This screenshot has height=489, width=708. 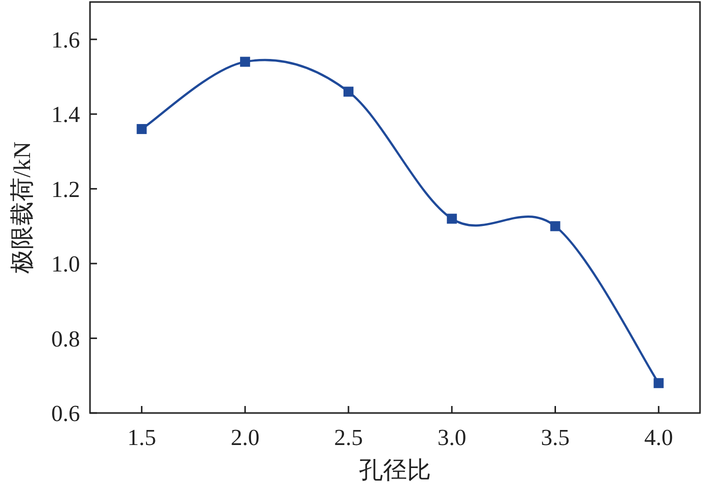 What do you see at coordinates (65, 264) in the screenshot?
I see `y-tick-label: 1.0` at bounding box center [65, 264].